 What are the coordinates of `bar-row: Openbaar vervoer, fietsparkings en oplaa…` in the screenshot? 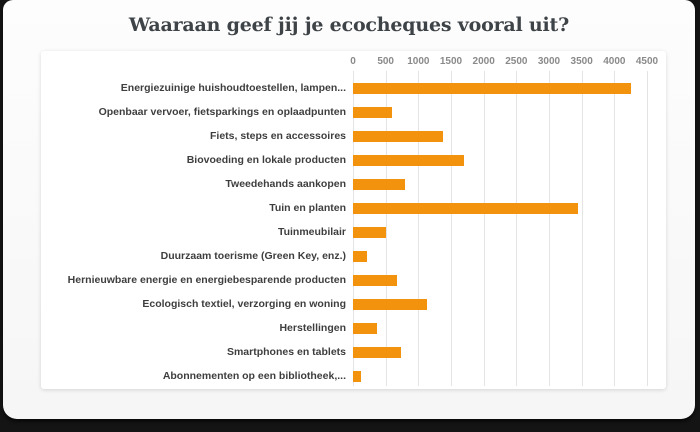 It's located at (344, 112).